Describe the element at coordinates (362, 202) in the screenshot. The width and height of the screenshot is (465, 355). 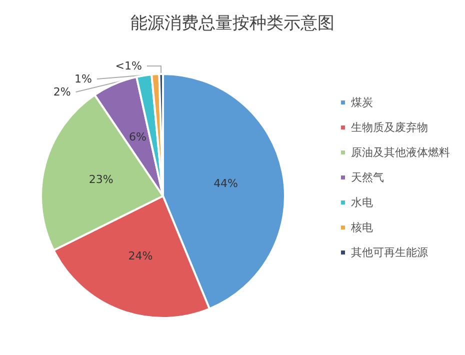
I see `legend-label: 水电` at that location.